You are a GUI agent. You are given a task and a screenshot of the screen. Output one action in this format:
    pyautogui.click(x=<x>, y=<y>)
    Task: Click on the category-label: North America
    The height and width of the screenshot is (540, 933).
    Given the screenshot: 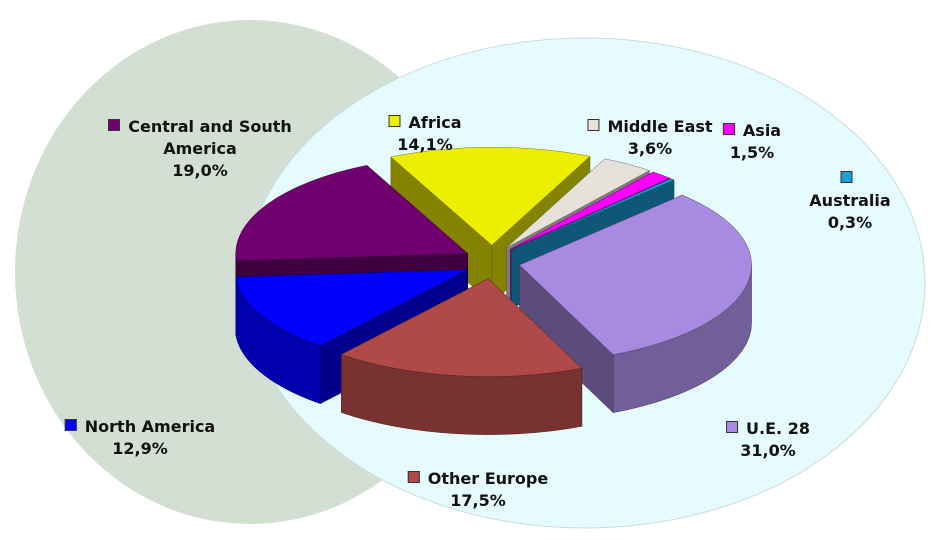 What is the action you would take?
    pyautogui.click(x=150, y=426)
    